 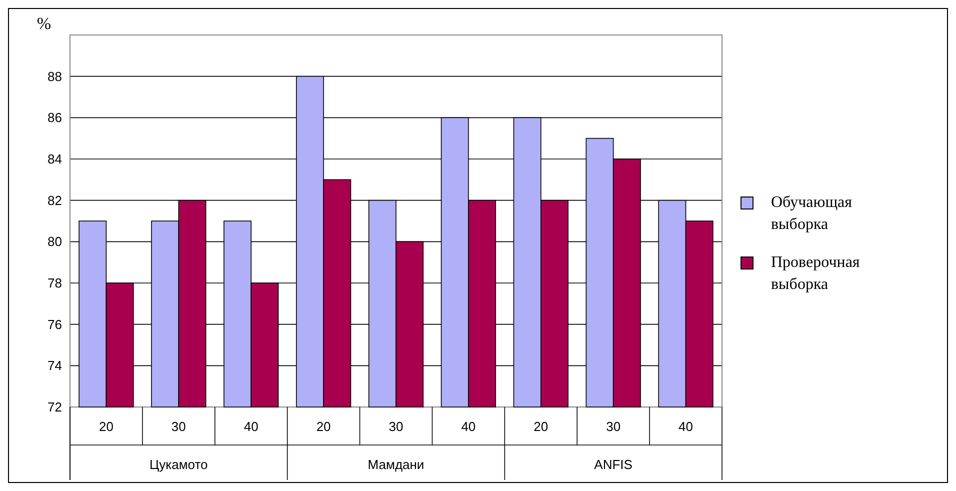 I want to click on y-tick-label: 84, so click(x=55, y=159).